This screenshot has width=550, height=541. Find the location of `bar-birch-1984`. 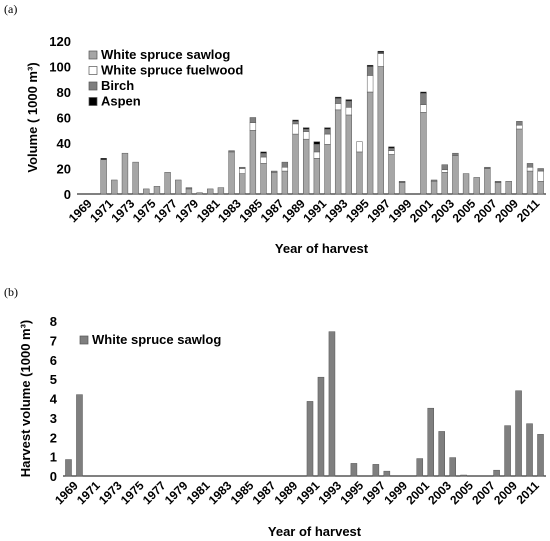

bar-birch-1984 is located at coordinates (242, 167).